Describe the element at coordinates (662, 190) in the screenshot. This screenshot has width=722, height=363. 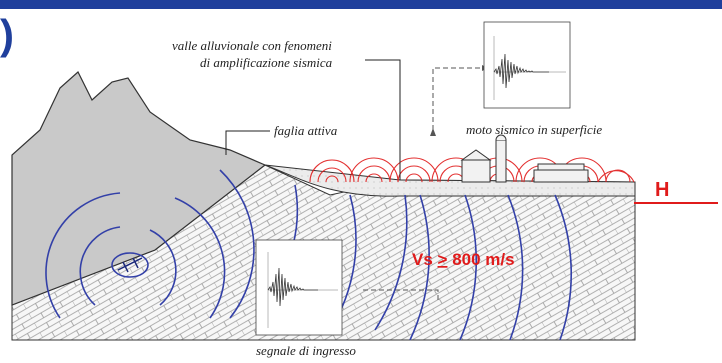
I see `label-h: H` at that location.